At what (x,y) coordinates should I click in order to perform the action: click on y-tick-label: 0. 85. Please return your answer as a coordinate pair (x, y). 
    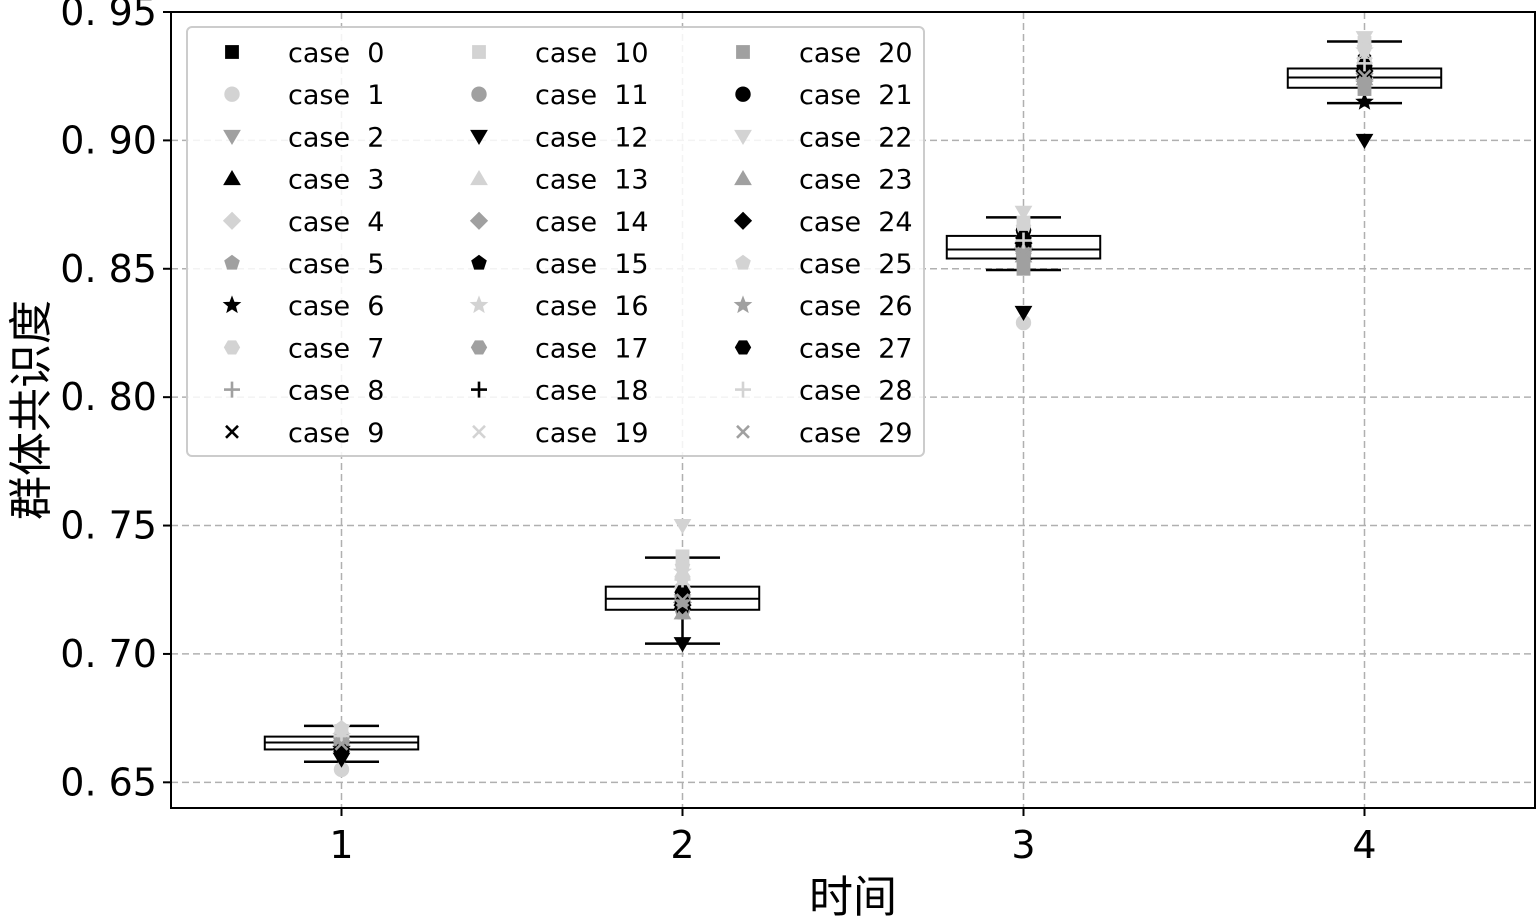
    Looking at the image, I should click on (108, 269).